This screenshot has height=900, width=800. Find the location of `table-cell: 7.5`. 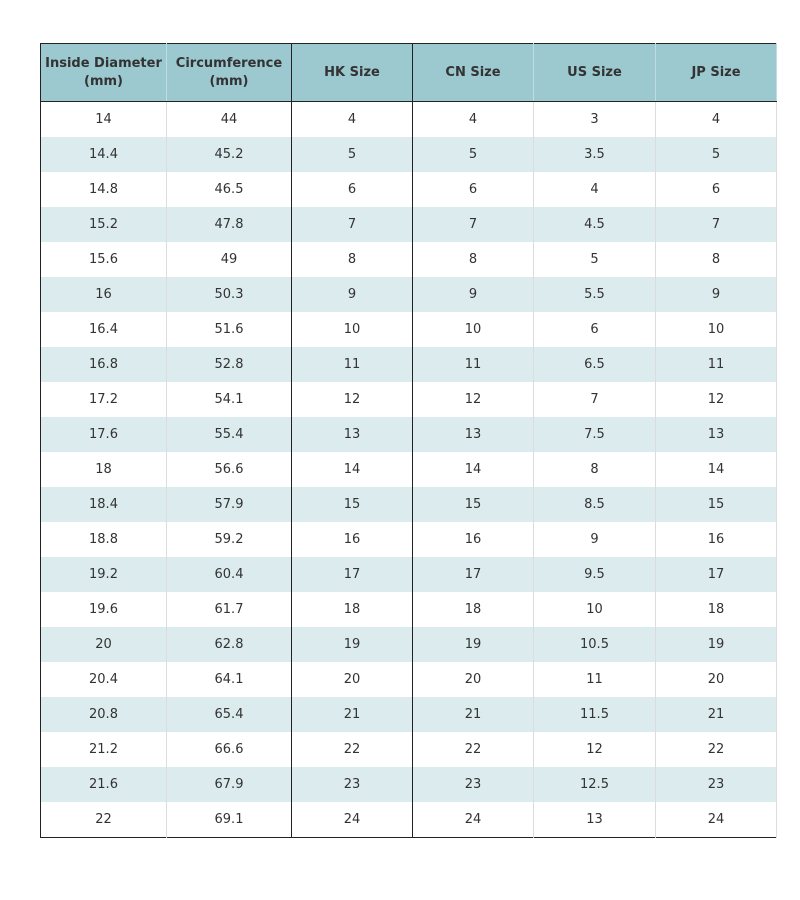

table-cell: 7.5 is located at coordinates (594, 434).